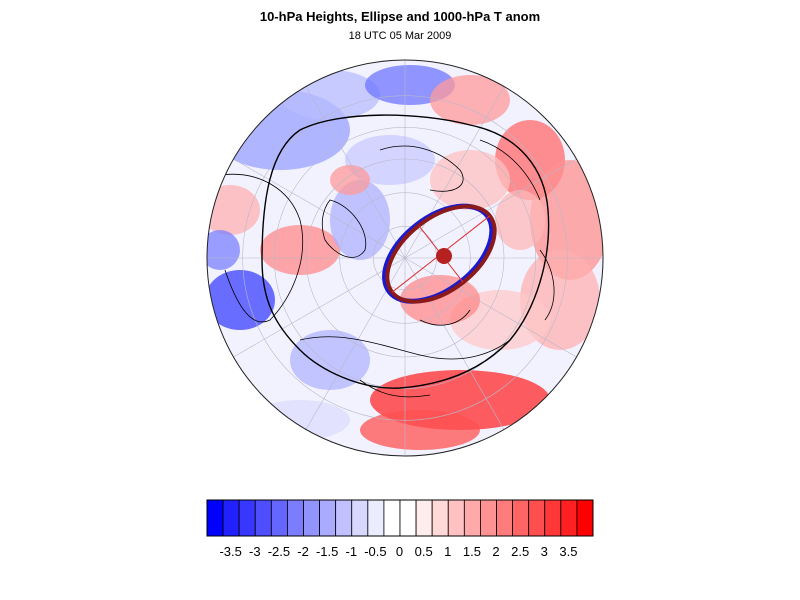 This screenshot has width=800, height=600. What do you see at coordinates (447, 551) in the screenshot?
I see `colorbar-tick-label: 1` at bounding box center [447, 551].